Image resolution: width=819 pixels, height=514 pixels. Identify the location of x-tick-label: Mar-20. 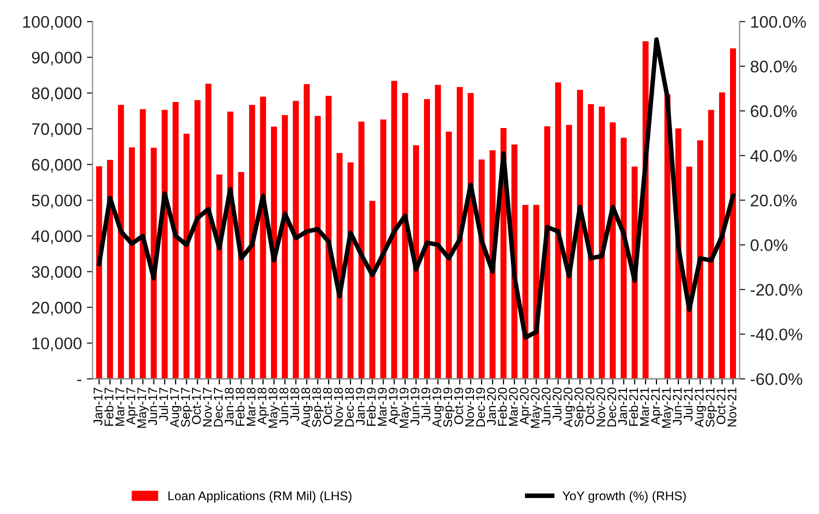
(513, 407).